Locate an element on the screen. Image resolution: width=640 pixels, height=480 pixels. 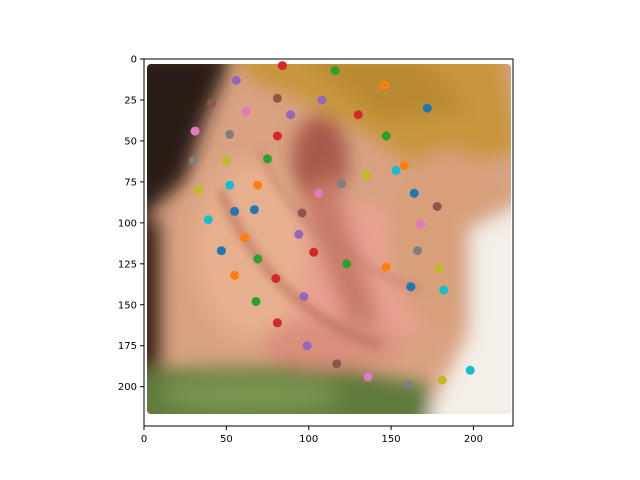
y-tick-label: 125 is located at coordinates (127, 264).